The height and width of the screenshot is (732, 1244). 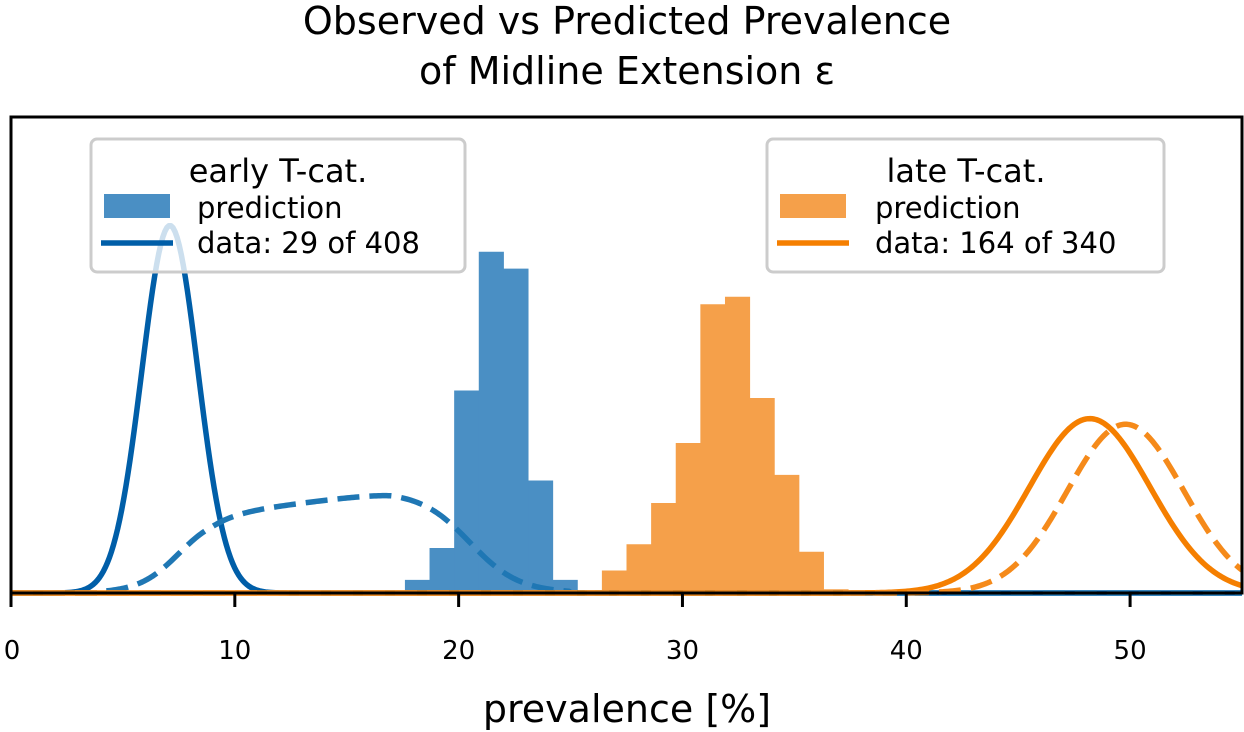 What do you see at coordinates (1130, 651) in the screenshot?
I see `x-tick-label-50: 50` at bounding box center [1130, 651].